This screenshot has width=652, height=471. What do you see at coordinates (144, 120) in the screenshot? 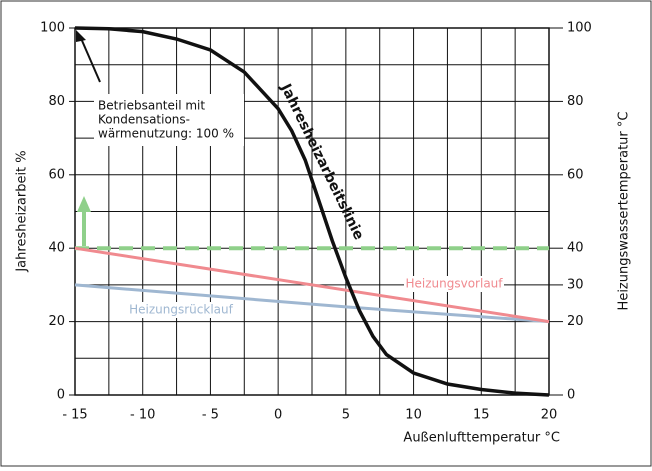
I see `annotation: Kondensations-` at bounding box center [144, 120].